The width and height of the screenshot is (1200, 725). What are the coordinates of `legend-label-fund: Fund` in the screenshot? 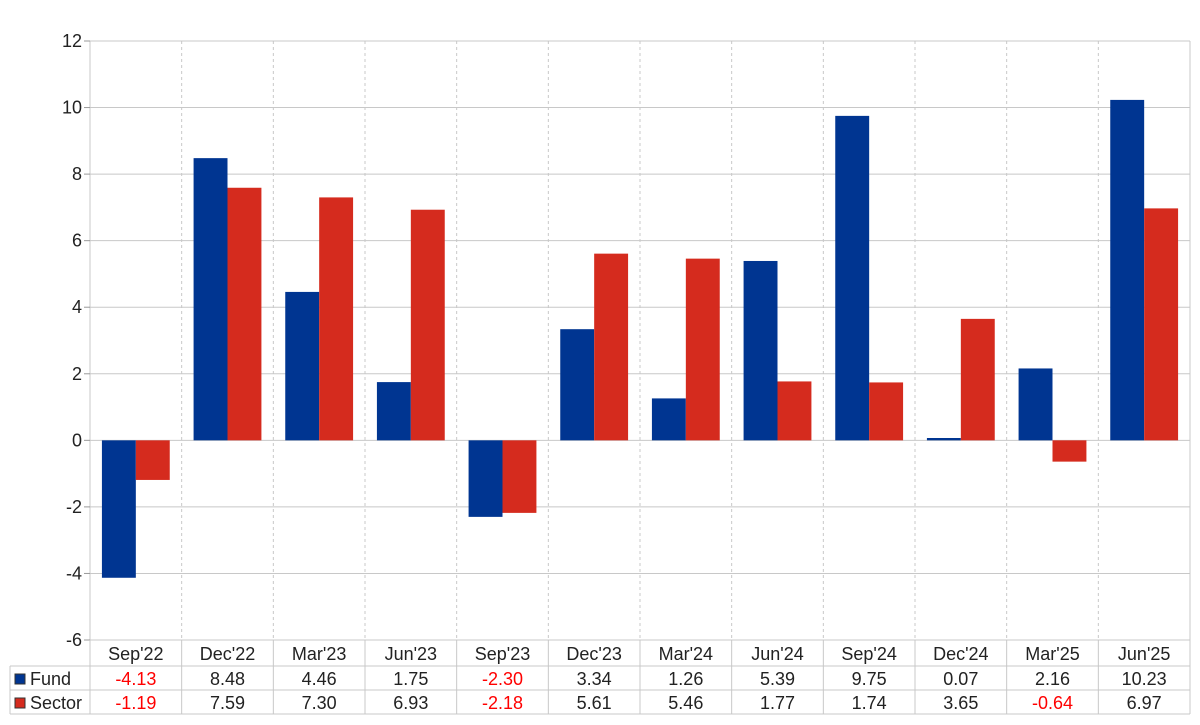 It's located at (50, 679).